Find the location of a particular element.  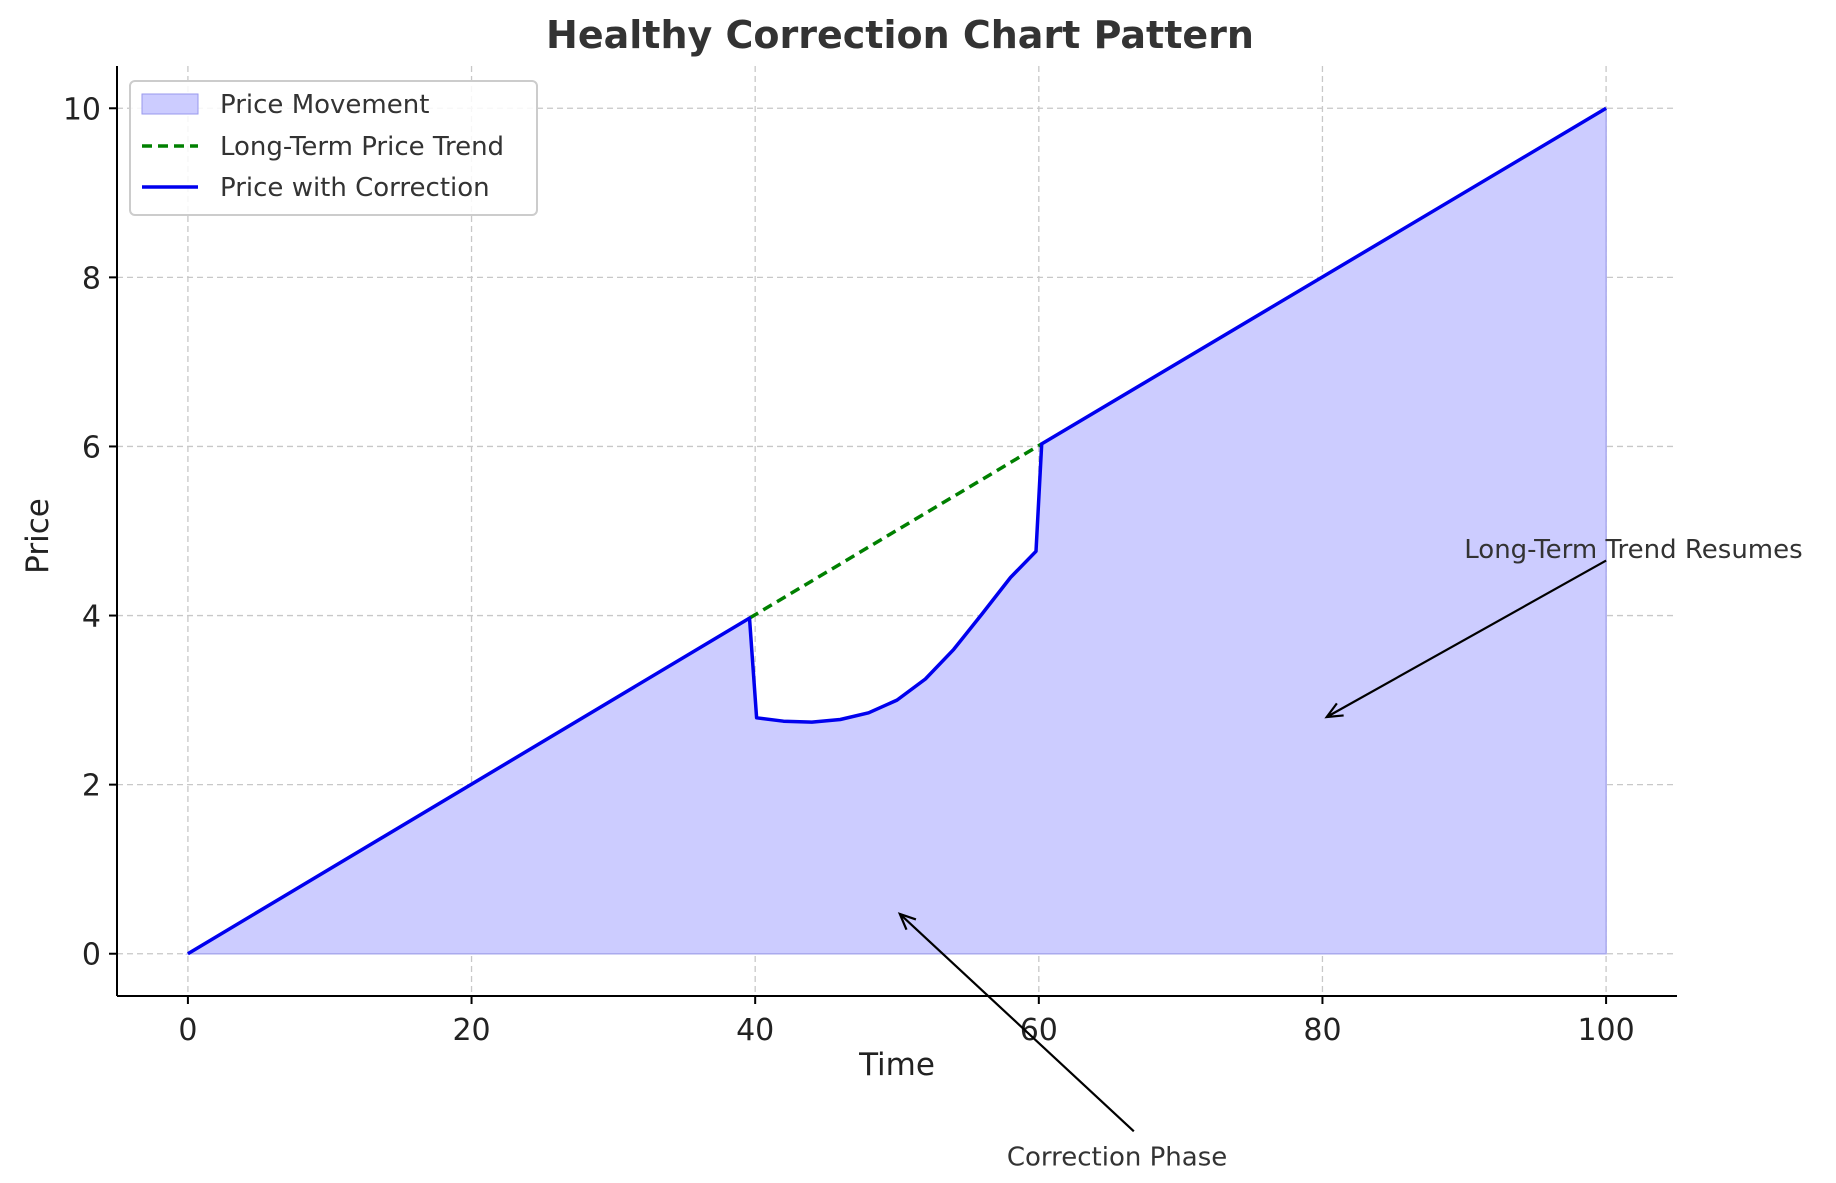

chart-title: Healthy Correction Chart Pattern is located at coordinates (900, 35).